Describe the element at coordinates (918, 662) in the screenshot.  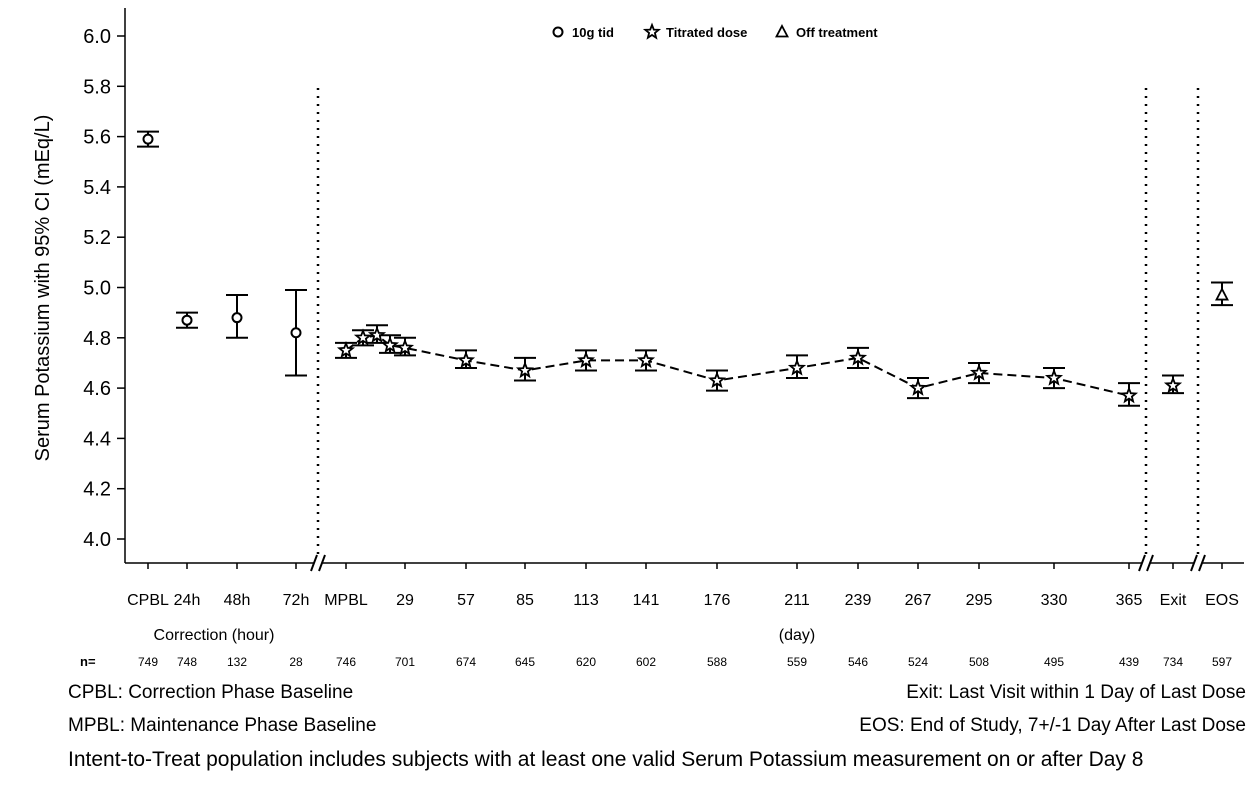
I see `n-count: 524` at that location.